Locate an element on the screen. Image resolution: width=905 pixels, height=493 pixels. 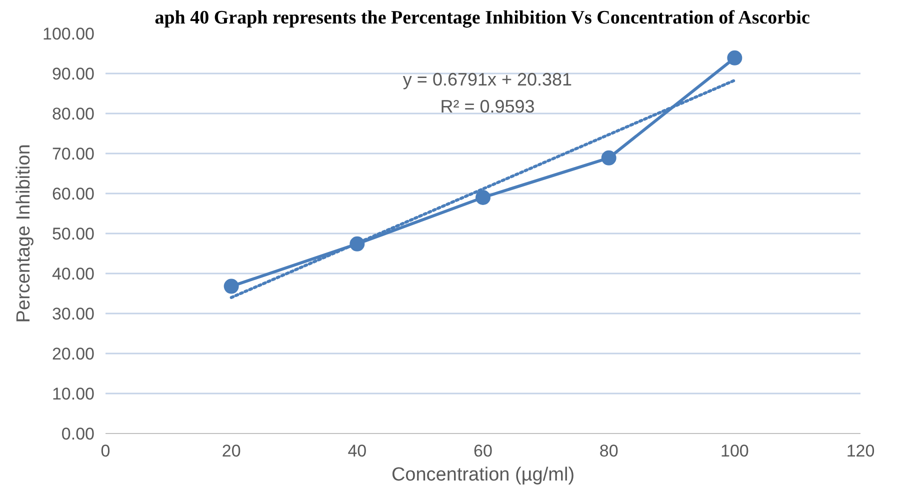
y-tick-label: 80.00 is located at coordinates (73, 114).